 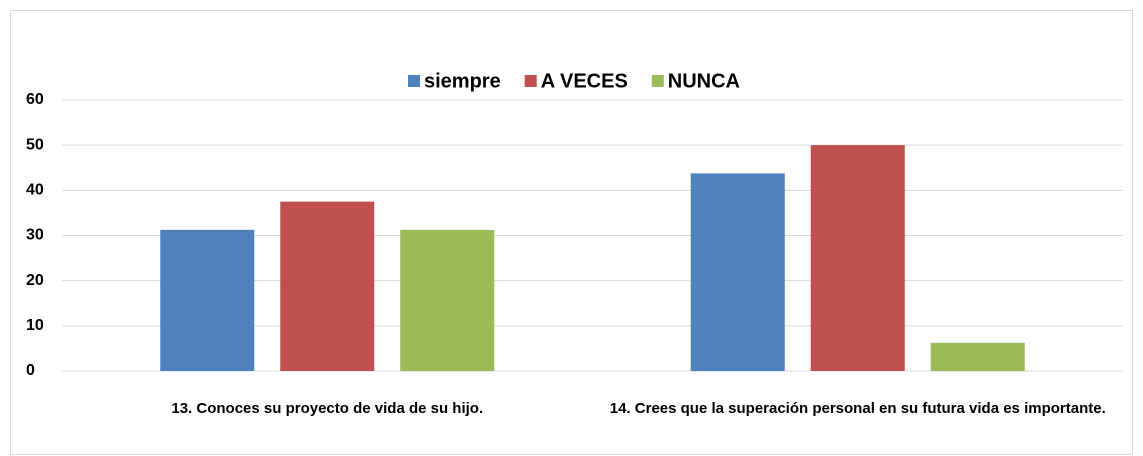 What do you see at coordinates (35, 235) in the screenshot?
I see `y-tick-label: 30` at bounding box center [35, 235].